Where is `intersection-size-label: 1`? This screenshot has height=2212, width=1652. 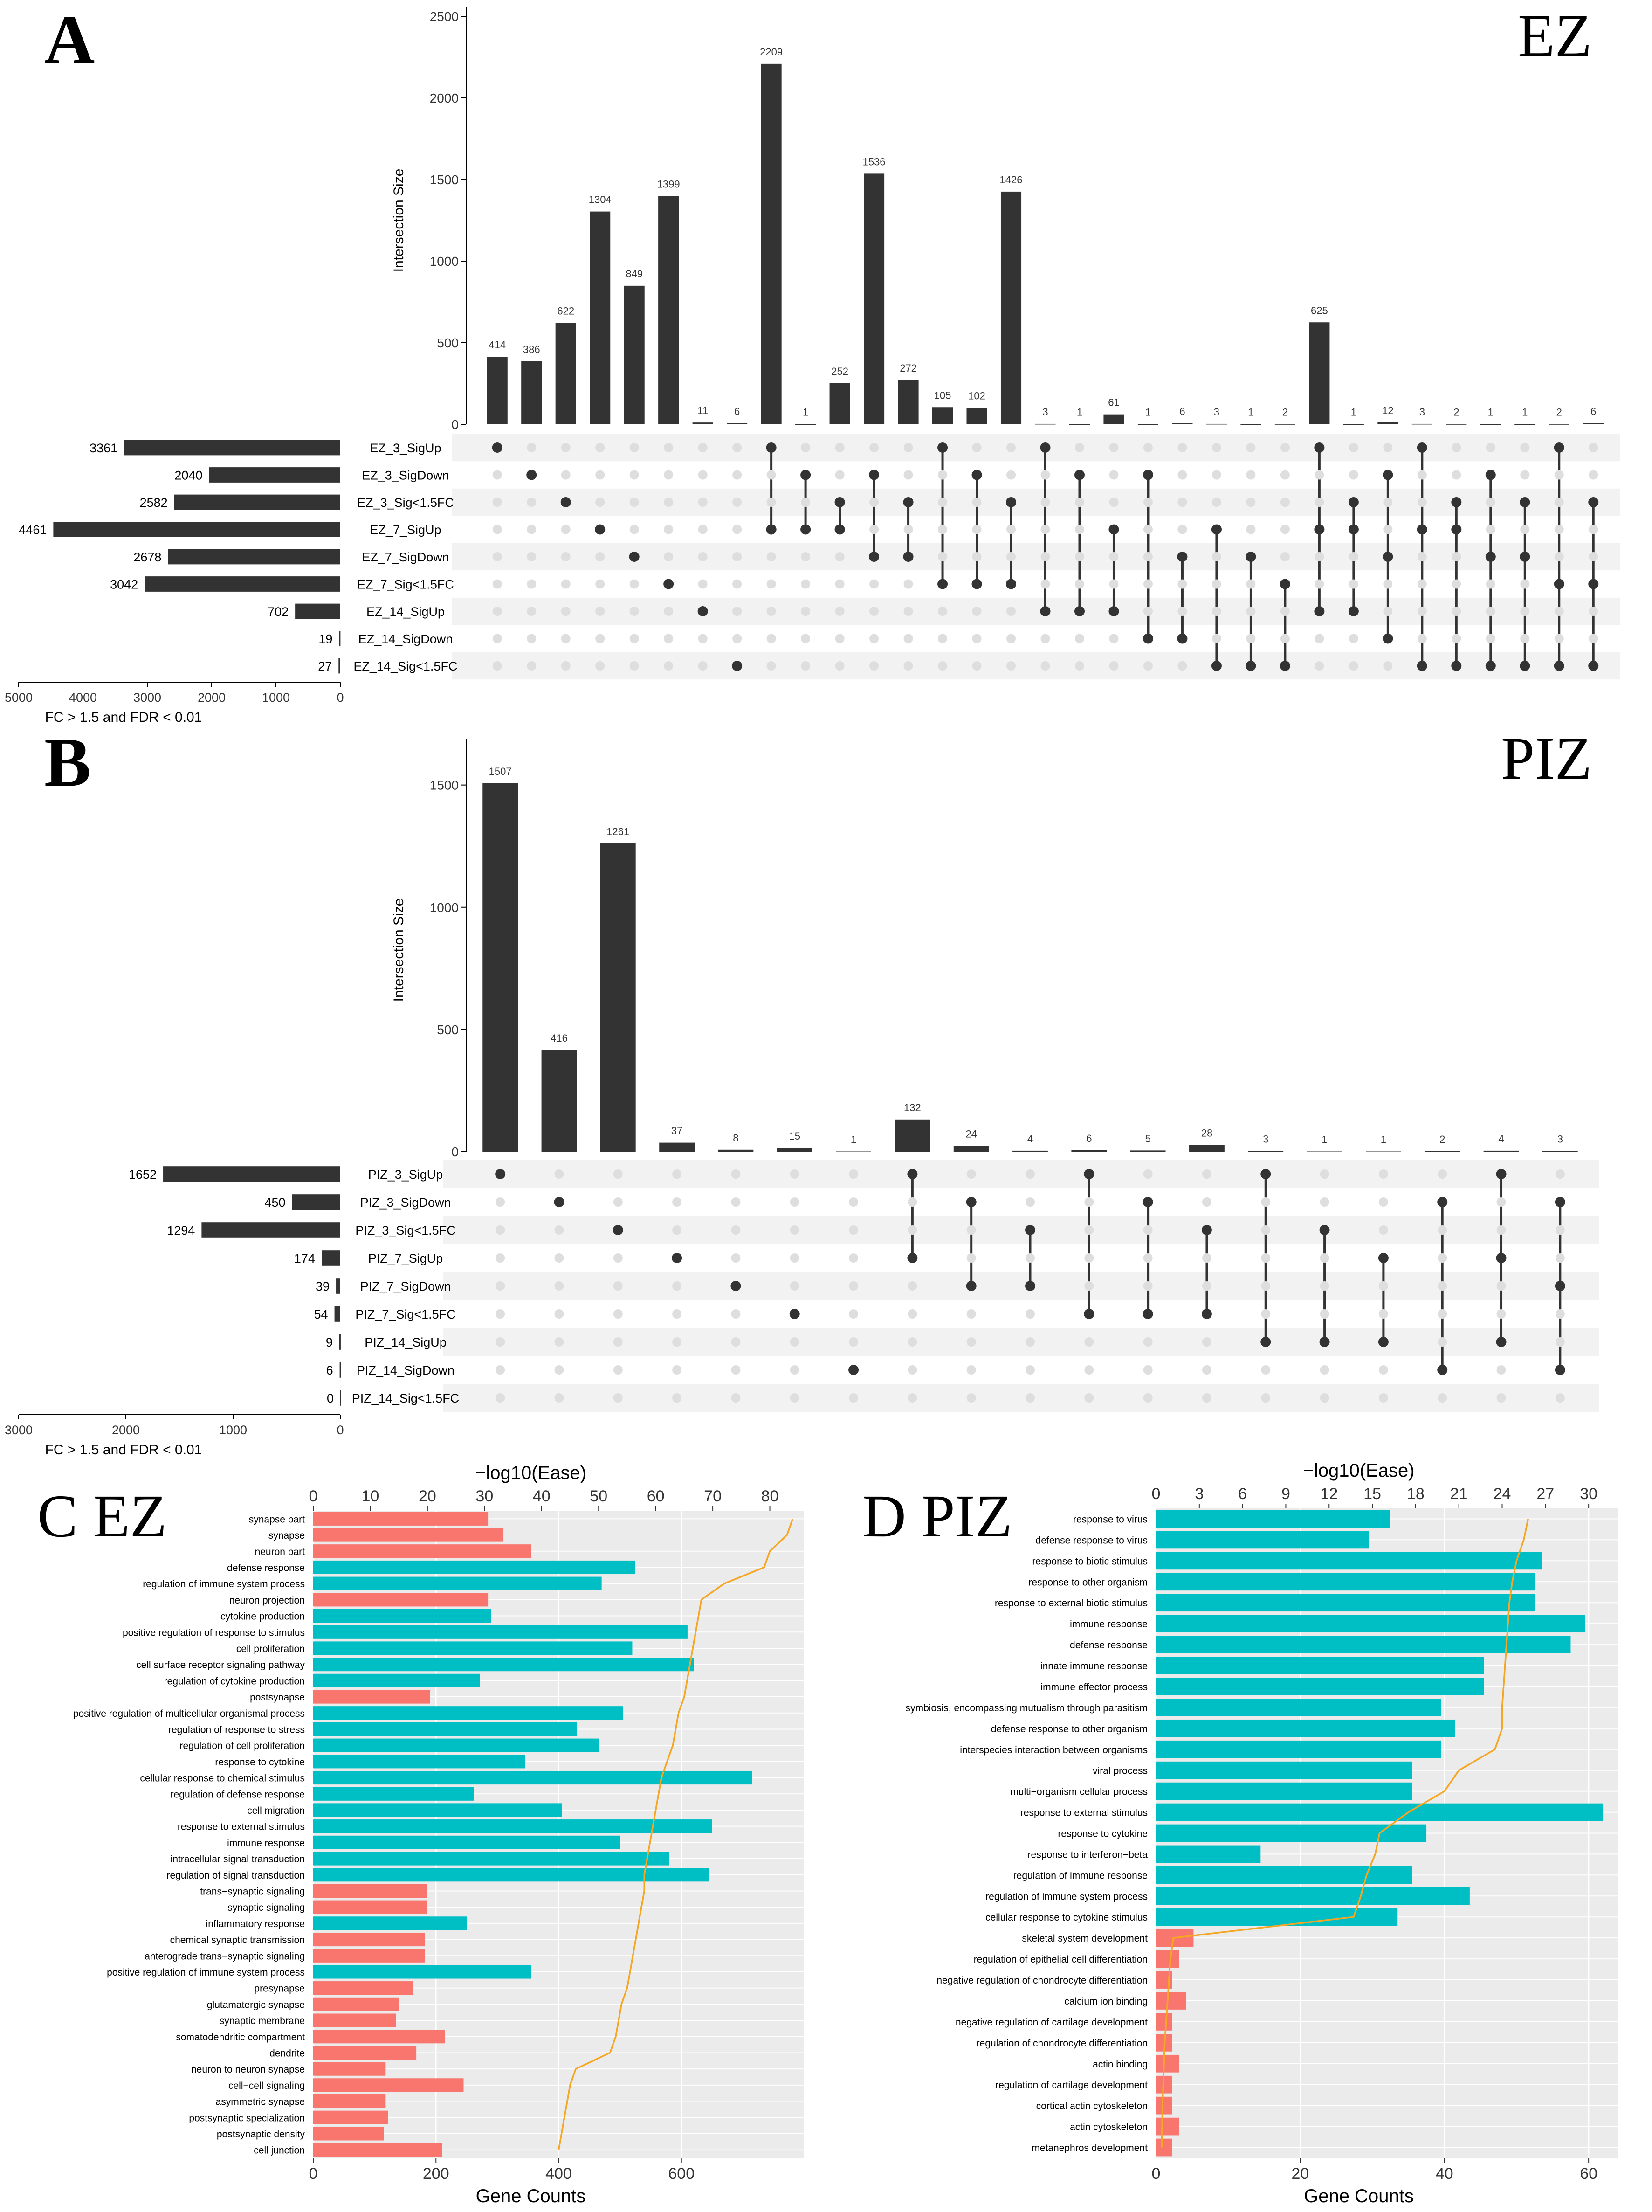 intersection-size-label: 1 is located at coordinates (1251, 413).